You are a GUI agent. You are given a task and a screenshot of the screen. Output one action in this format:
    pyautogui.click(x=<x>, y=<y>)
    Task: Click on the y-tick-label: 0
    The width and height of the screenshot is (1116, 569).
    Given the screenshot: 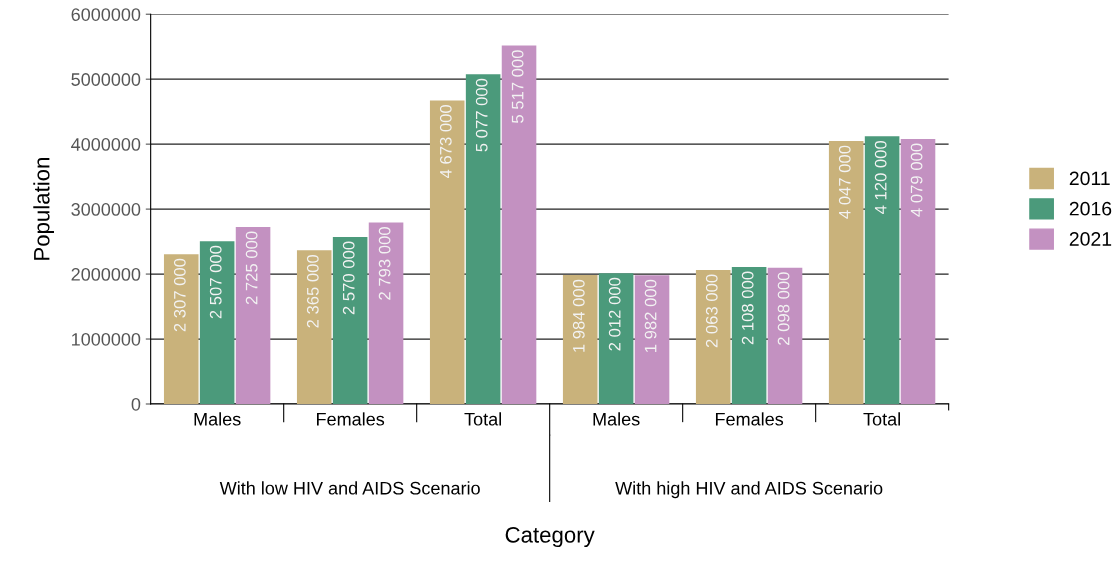 What is the action you would take?
    pyautogui.click(x=136, y=404)
    